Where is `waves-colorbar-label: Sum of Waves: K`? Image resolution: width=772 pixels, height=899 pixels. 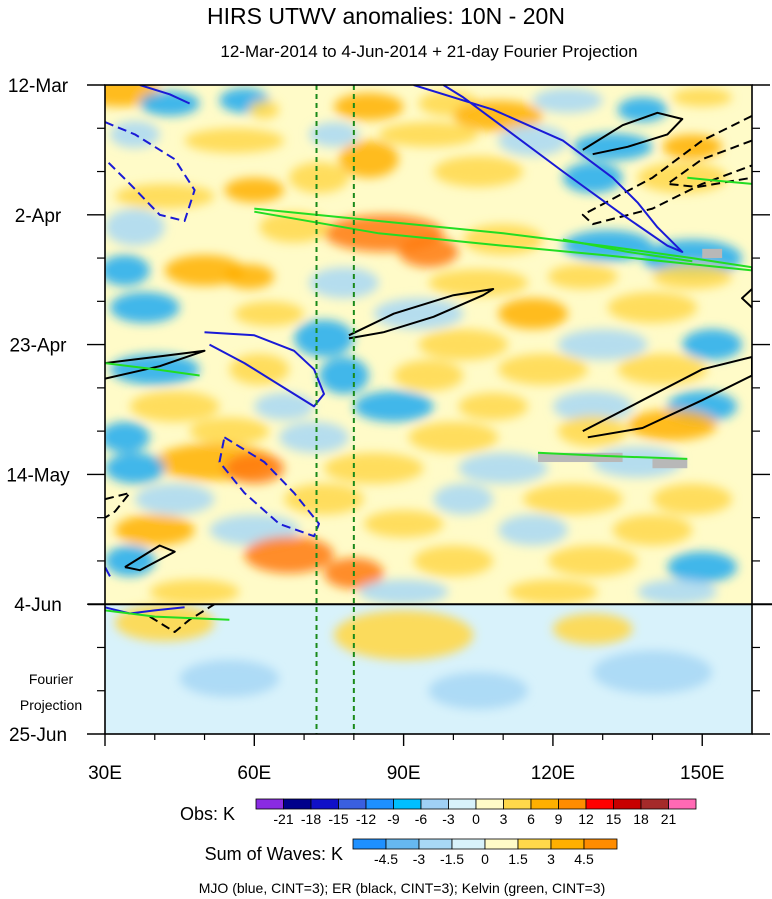 waves-colorbar-label: Sum of Waves: K is located at coordinates (274, 854).